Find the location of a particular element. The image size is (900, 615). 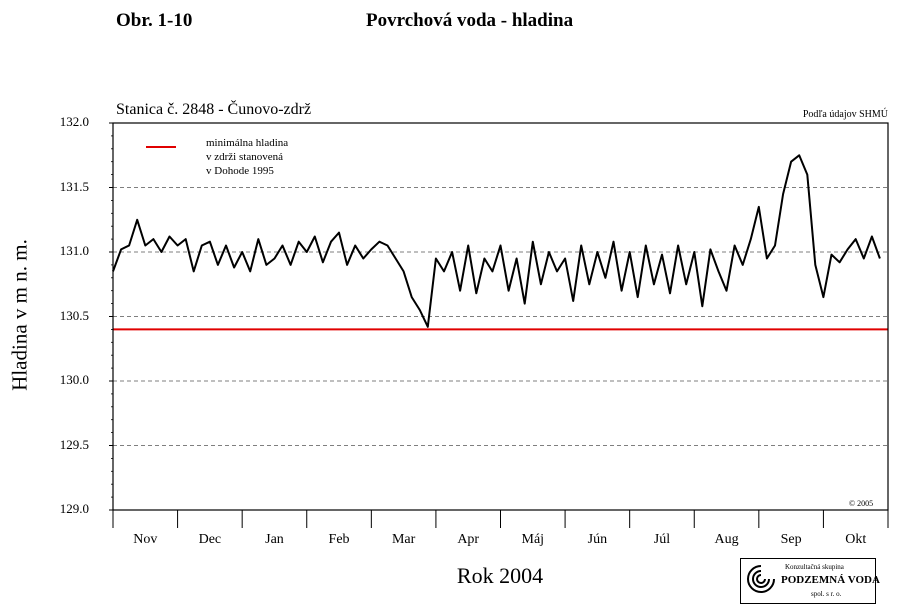

x-tick-label: Máj is located at coordinates (533, 539).